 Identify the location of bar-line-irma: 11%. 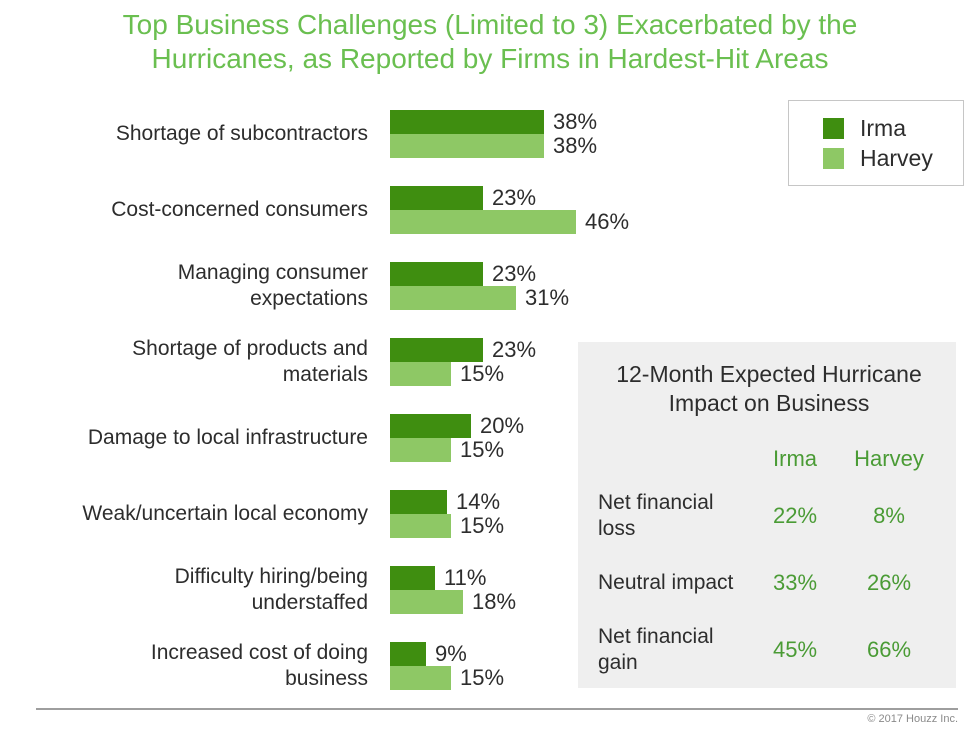
(453, 577).